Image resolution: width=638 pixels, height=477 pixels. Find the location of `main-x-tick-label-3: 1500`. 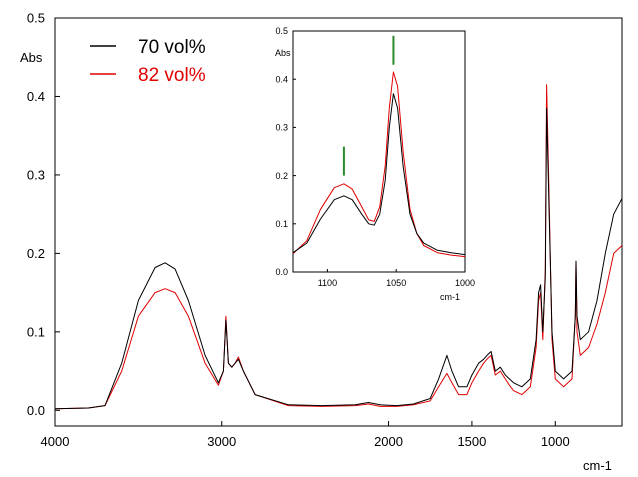

main-x-tick-label-3: 1500 is located at coordinates (471, 441).